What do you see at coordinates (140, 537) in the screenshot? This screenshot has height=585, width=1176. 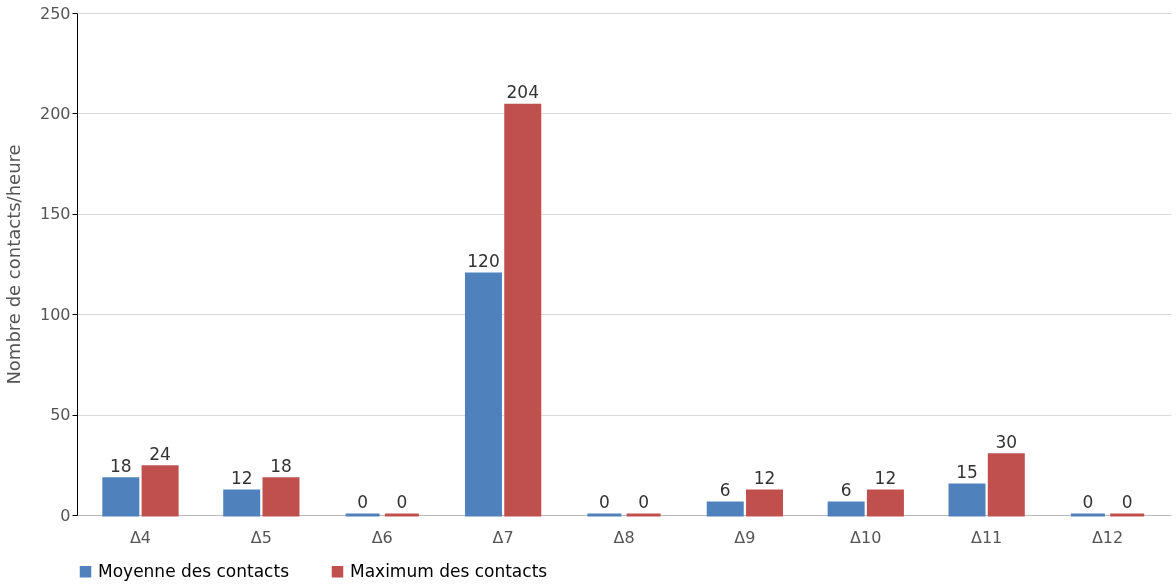 I see `x-tick-label: Δ4` at bounding box center [140, 537].